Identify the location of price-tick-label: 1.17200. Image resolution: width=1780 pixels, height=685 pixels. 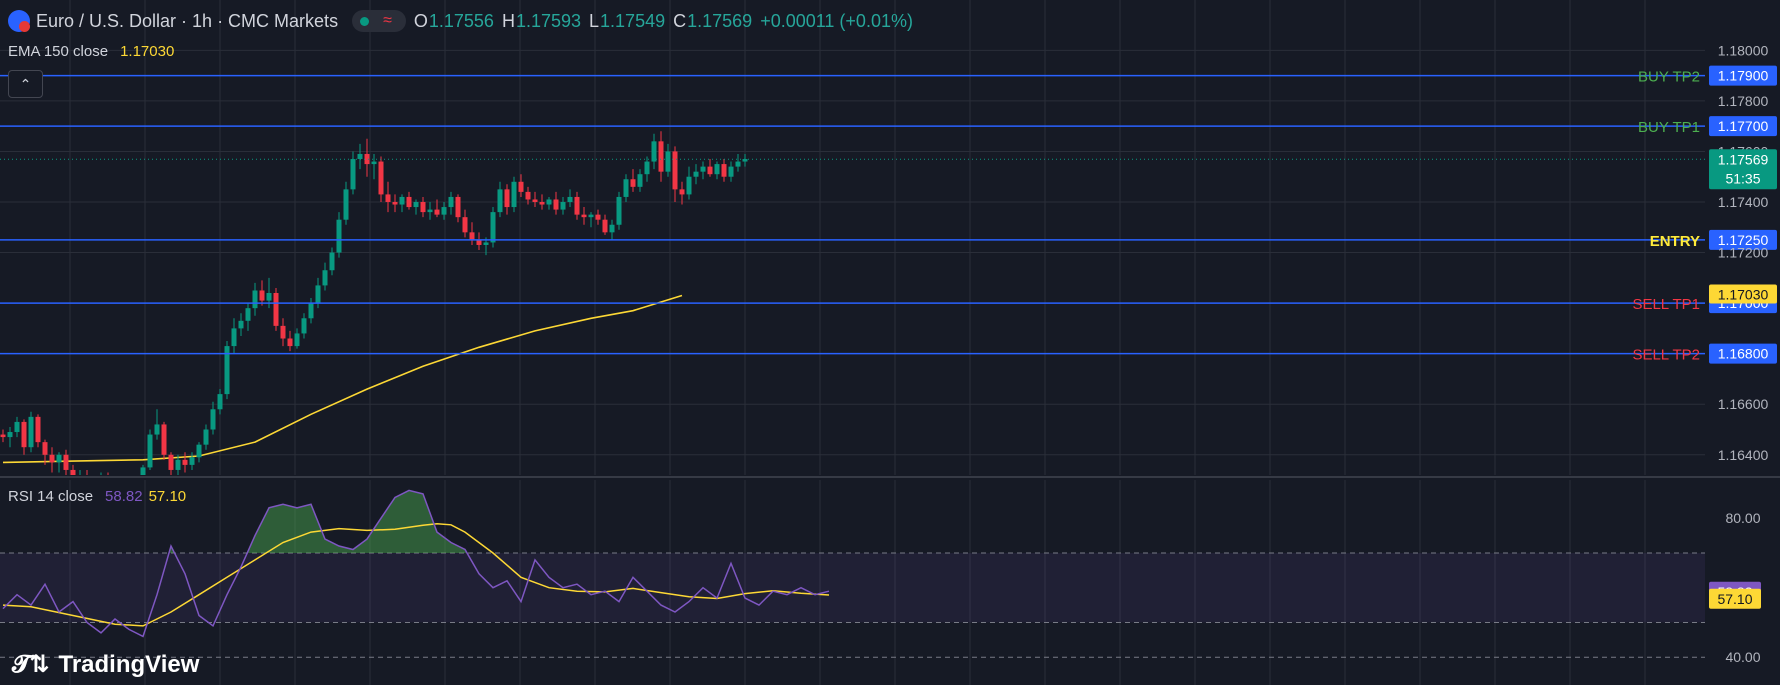
(1743, 253).